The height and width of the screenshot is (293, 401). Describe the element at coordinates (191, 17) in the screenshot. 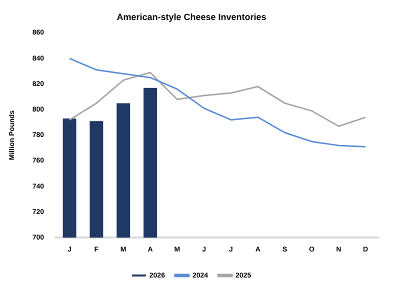

I see `chart-title: American-style Cheese Inventories` at that location.